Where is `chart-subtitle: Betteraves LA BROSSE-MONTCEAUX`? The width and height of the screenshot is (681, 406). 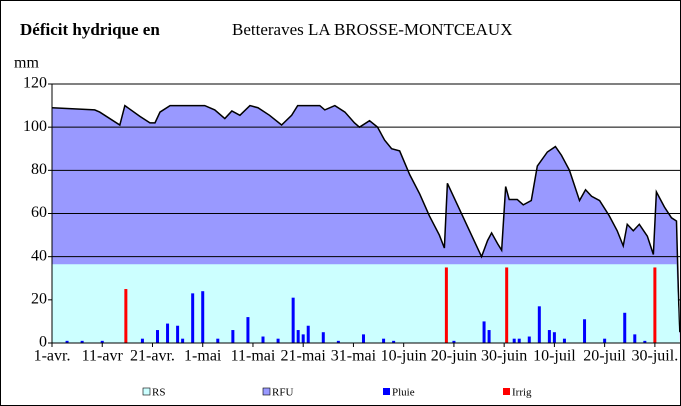
chart-subtitle: Betteraves LA BROSSE-MONTCEAUX is located at coordinates (372, 29).